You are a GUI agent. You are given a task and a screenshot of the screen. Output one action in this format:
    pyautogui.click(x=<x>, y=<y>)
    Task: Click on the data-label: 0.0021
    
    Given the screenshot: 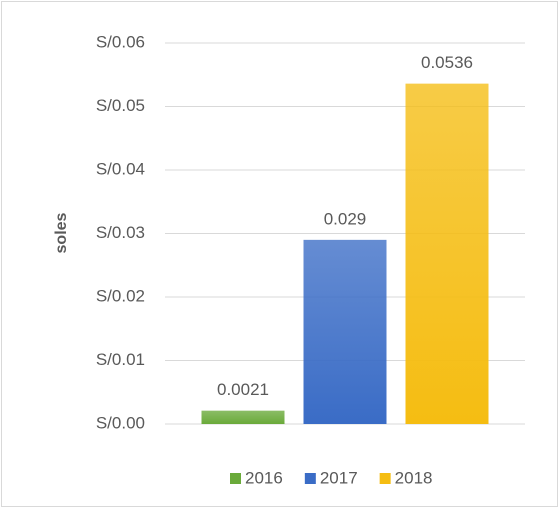 What is the action you would take?
    pyautogui.click(x=243, y=389)
    